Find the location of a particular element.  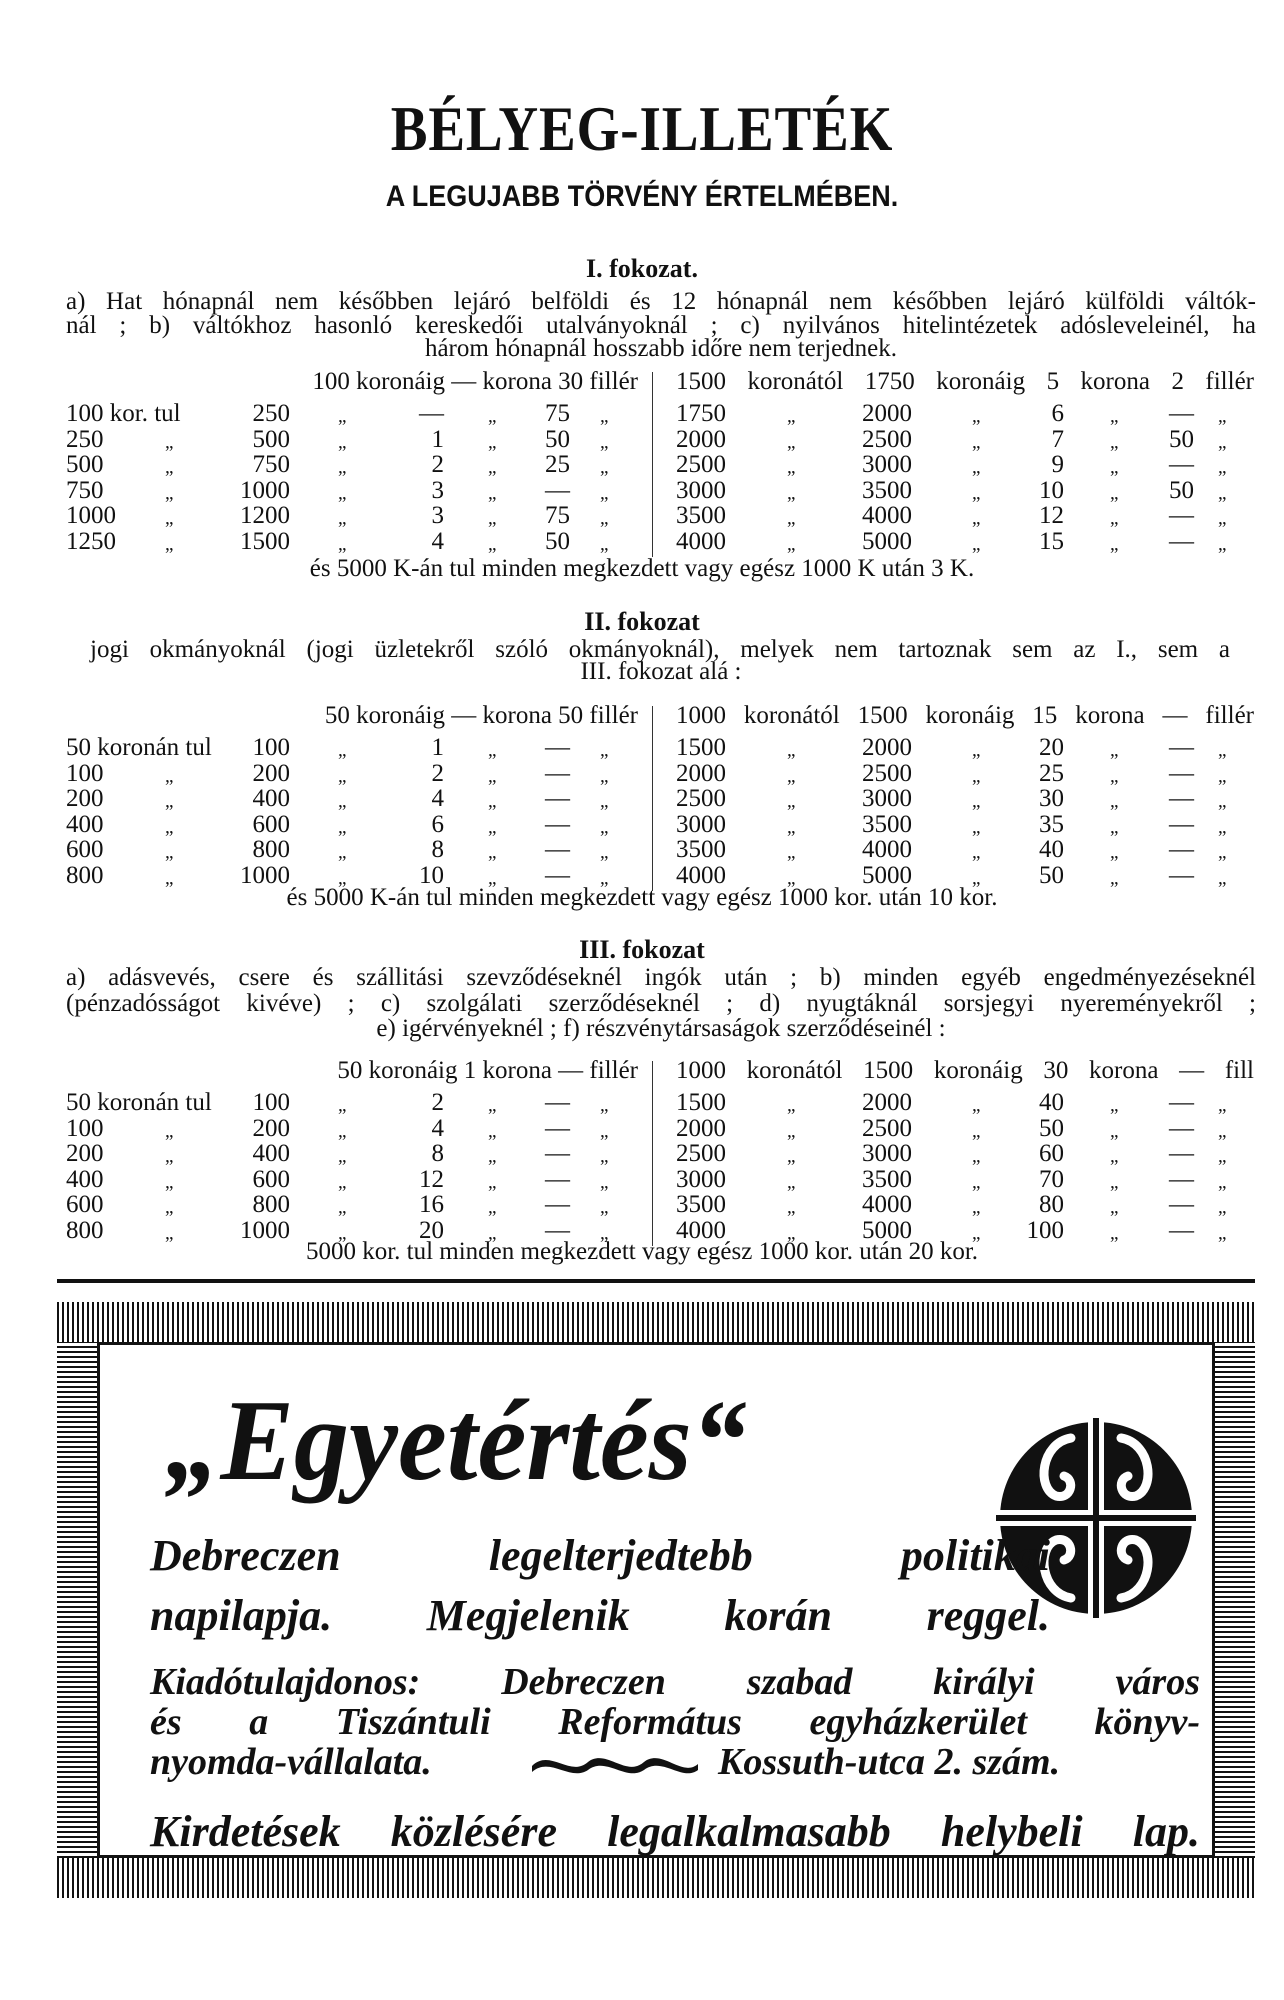

table-cell: 4 is located at coordinates (438, 1128).